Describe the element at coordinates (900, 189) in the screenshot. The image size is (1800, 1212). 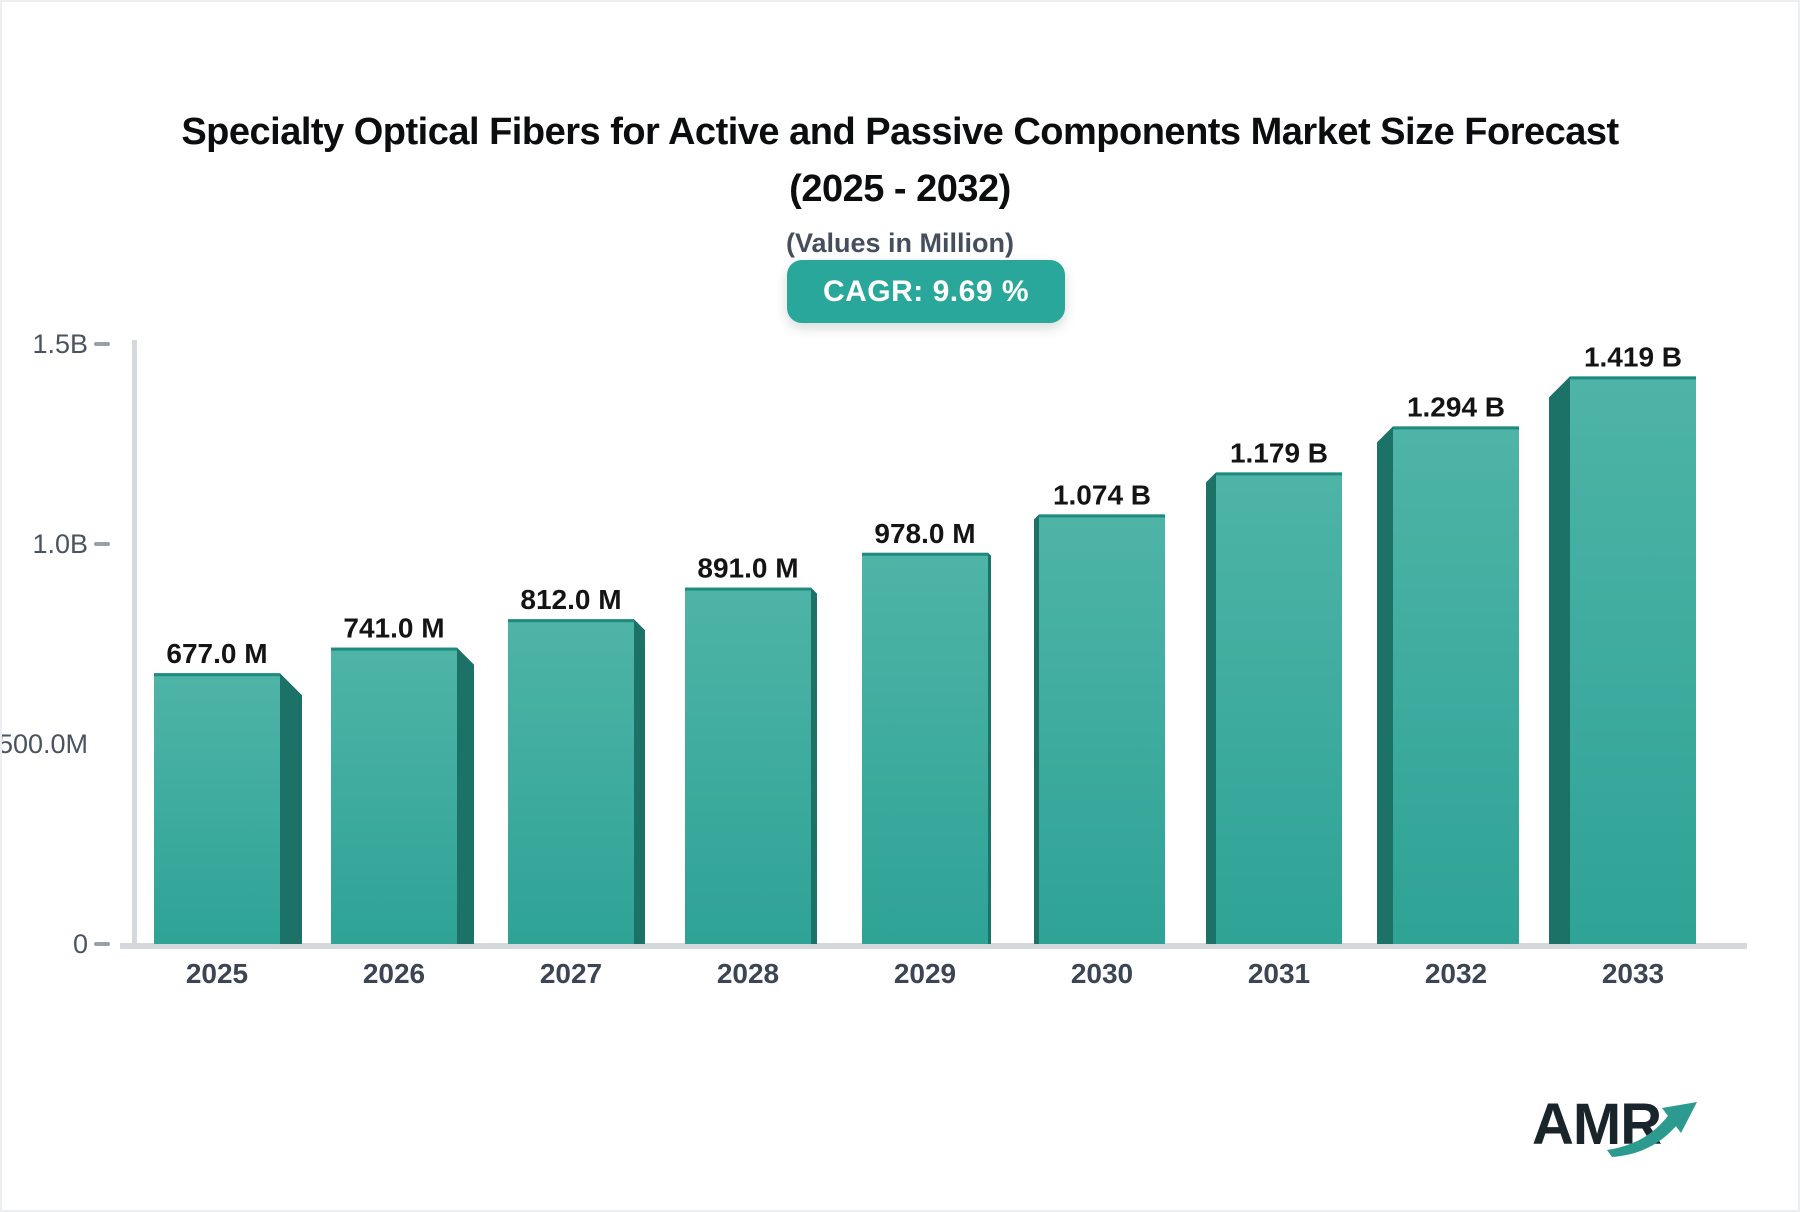
I see `chart-title-line-2: (2025 - 2032)` at that location.